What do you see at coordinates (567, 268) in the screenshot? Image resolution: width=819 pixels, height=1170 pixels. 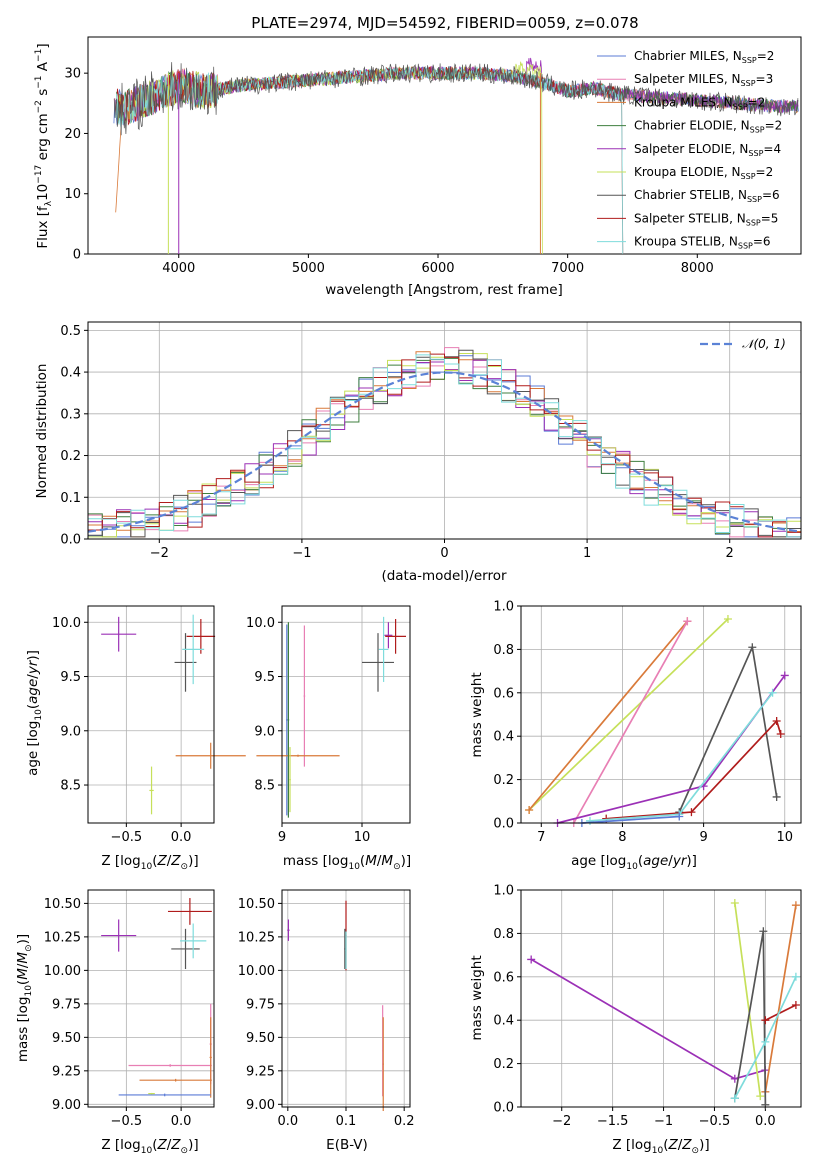 I see `x-tick-label: 7000` at bounding box center [567, 268].